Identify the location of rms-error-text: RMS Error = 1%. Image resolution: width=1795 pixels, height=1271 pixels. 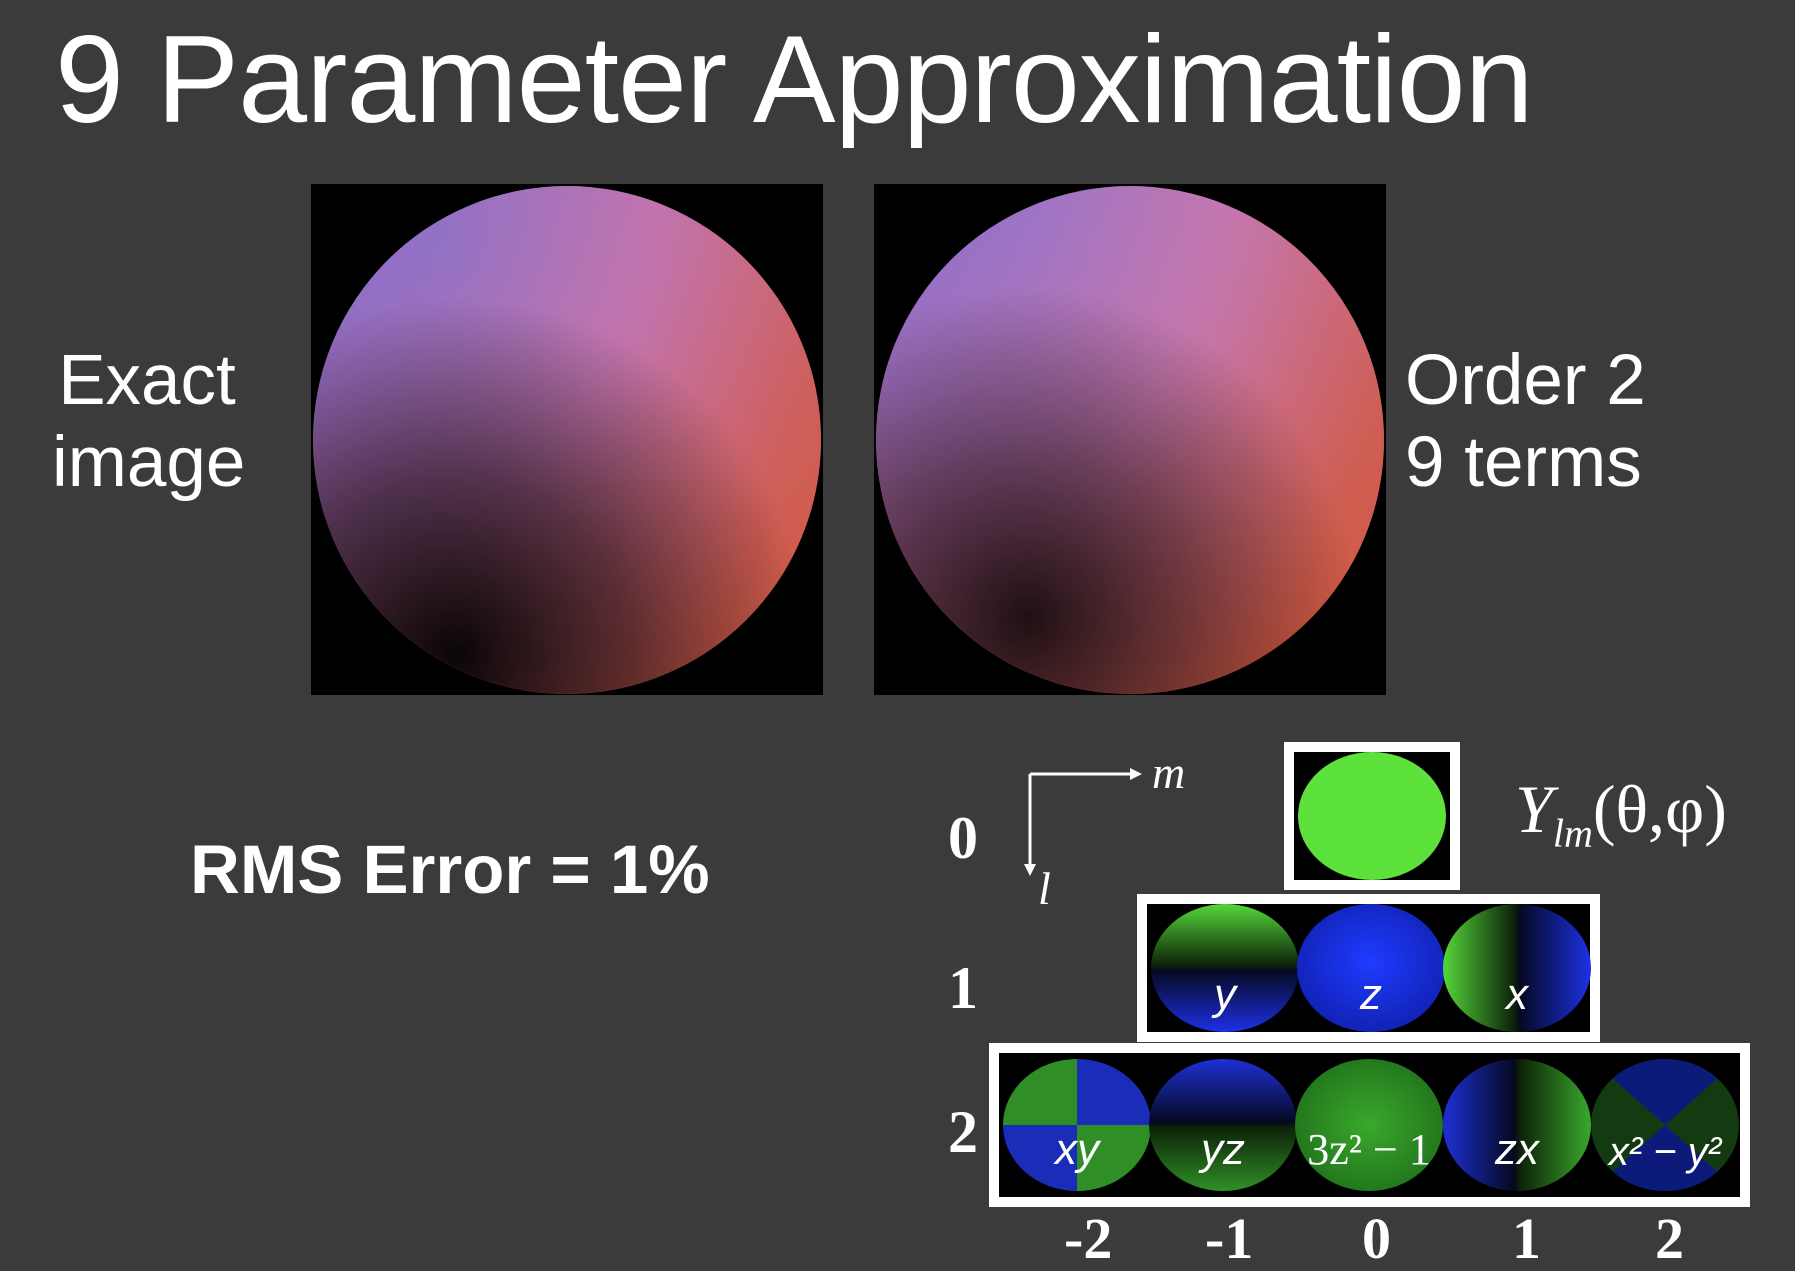
(450, 869).